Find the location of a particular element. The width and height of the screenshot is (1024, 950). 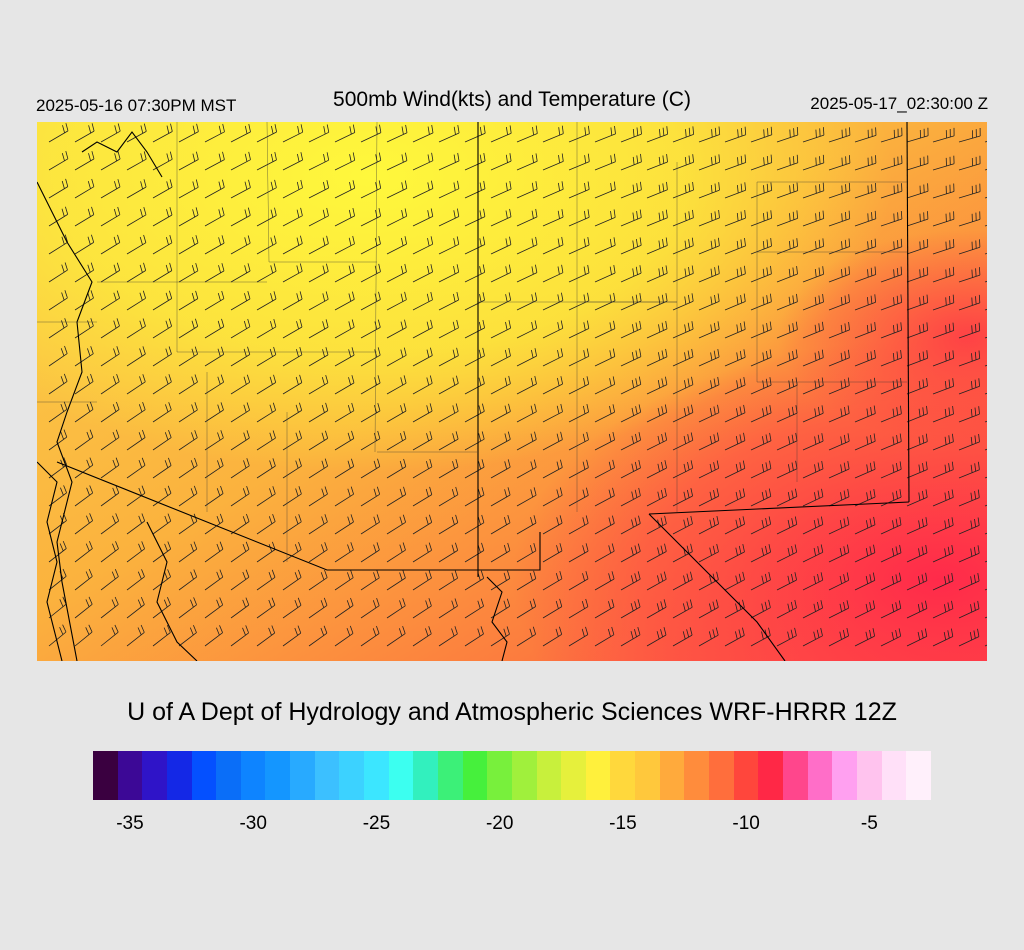

colorbar-tick-label: -20 is located at coordinates (499, 823).